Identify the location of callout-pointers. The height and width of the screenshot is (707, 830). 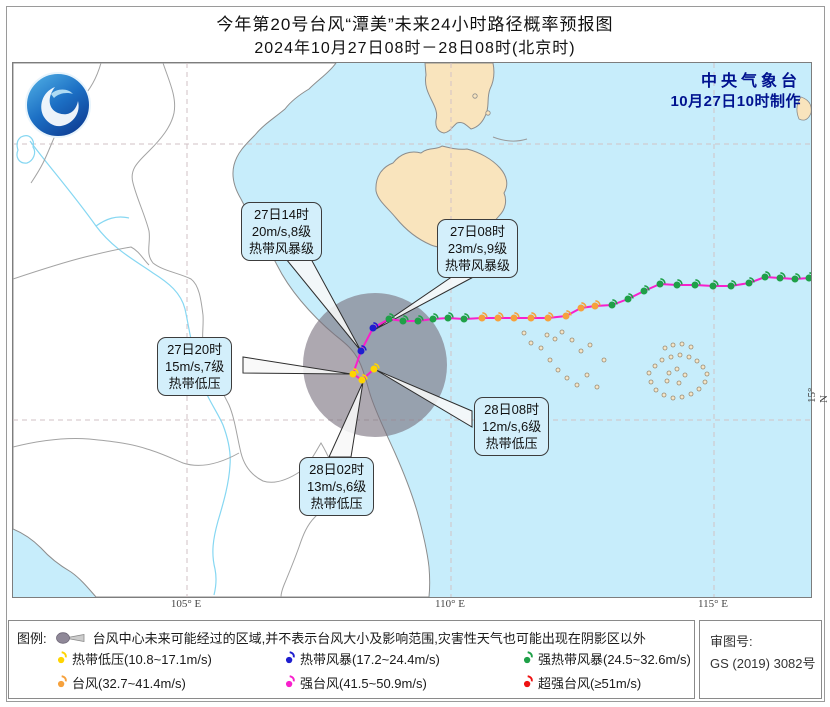
(361, 358).